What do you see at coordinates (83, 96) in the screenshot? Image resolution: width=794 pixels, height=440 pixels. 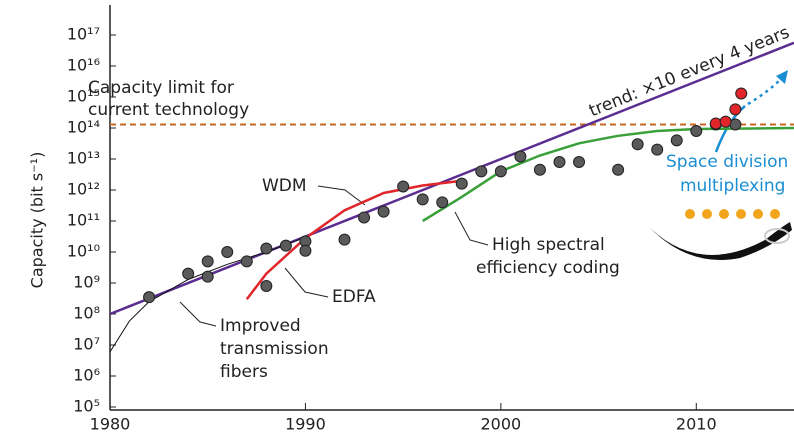 I see `y-tick-label: 10¹⁵` at bounding box center [83, 96].